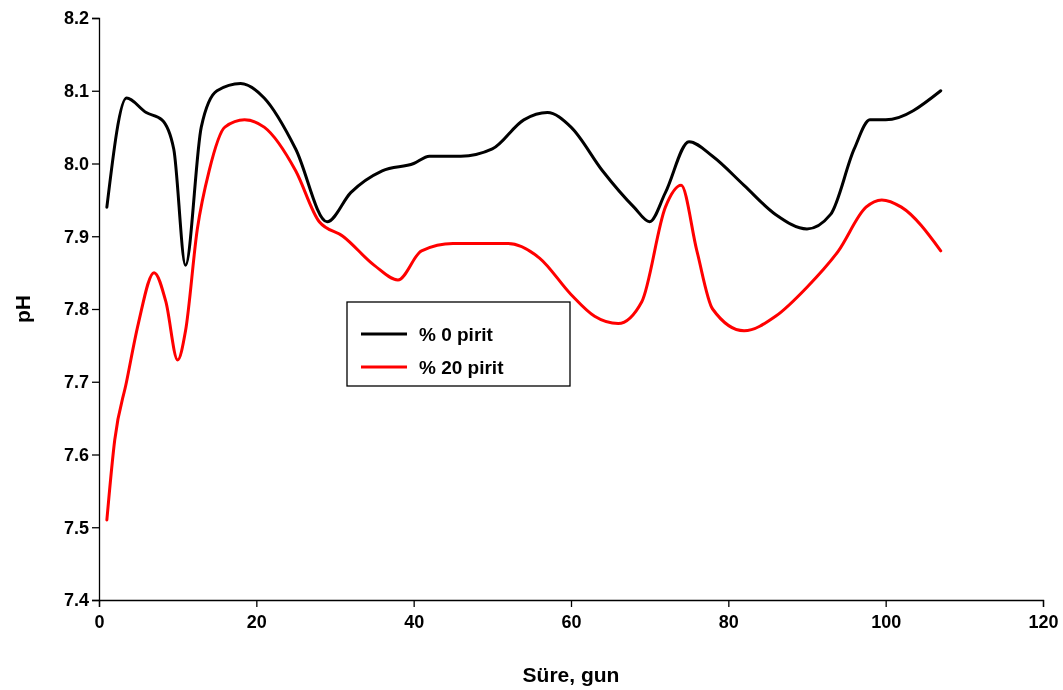 The height and width of the screenshot is (690, 1063). Describe the element at coordinates (76, 309) in the screenshot. I see `y-tick-label: 7.8` at that location.